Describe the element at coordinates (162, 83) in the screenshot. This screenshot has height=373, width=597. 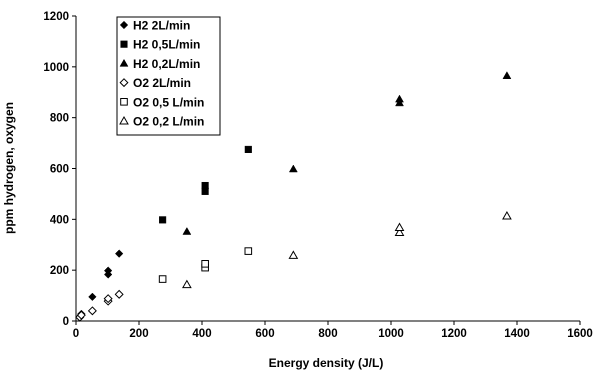
I see `legend-label: O2 2L/min` at that location.